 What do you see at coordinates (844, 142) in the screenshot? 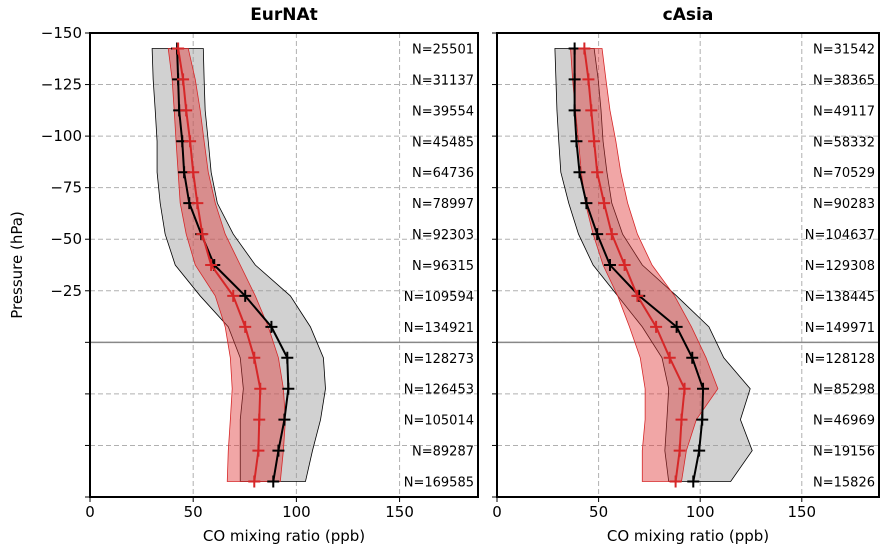
I see `sample-count: N=58332` at bounding box center [844, 142].